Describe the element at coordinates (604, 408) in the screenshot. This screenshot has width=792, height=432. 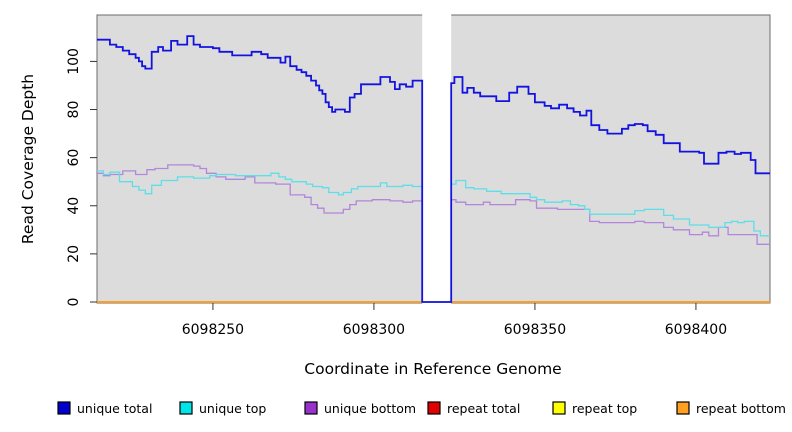
I see `legend-label-repeat-top: repeat top` at that location.